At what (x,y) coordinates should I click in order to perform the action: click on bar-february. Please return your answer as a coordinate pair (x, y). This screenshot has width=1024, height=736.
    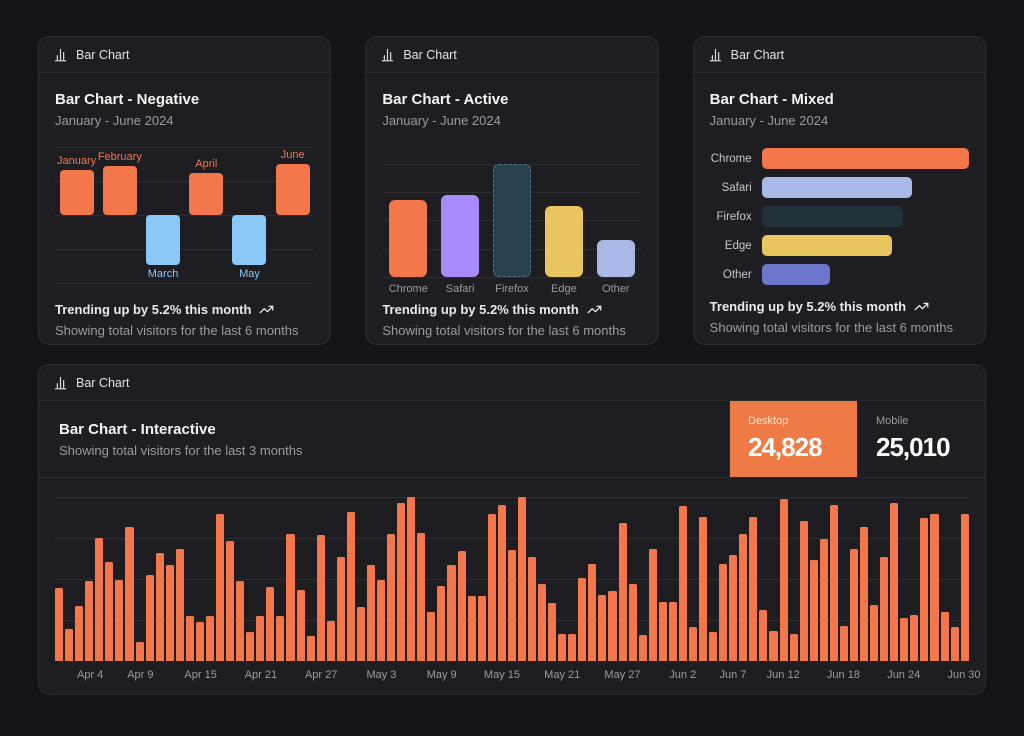
    Looking at the image, I should click on (119, 190).